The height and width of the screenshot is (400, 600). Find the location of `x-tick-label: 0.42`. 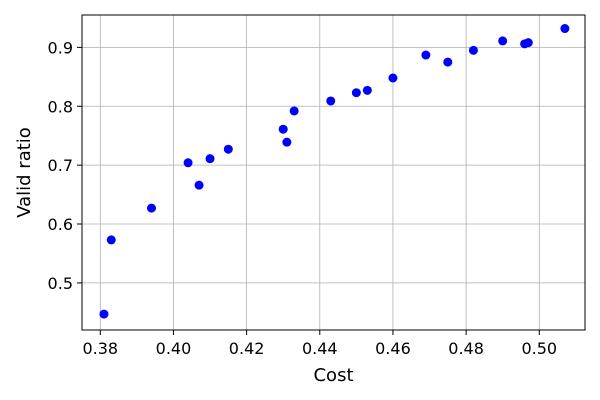

x-tick-label: 0.42 is located at coordinates (247, 348).